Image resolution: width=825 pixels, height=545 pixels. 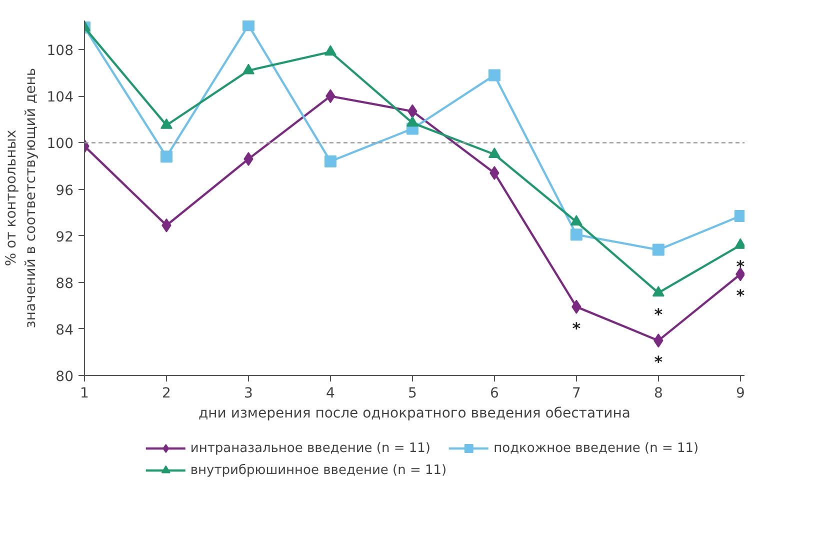 I want to click on y-tick-label: 96, so click(x=65, y=190).